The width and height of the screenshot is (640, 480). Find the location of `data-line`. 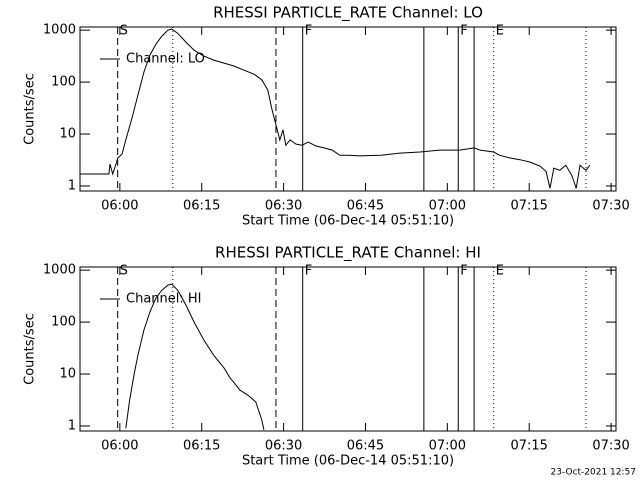

data-line is located at coordinates (195, 357).